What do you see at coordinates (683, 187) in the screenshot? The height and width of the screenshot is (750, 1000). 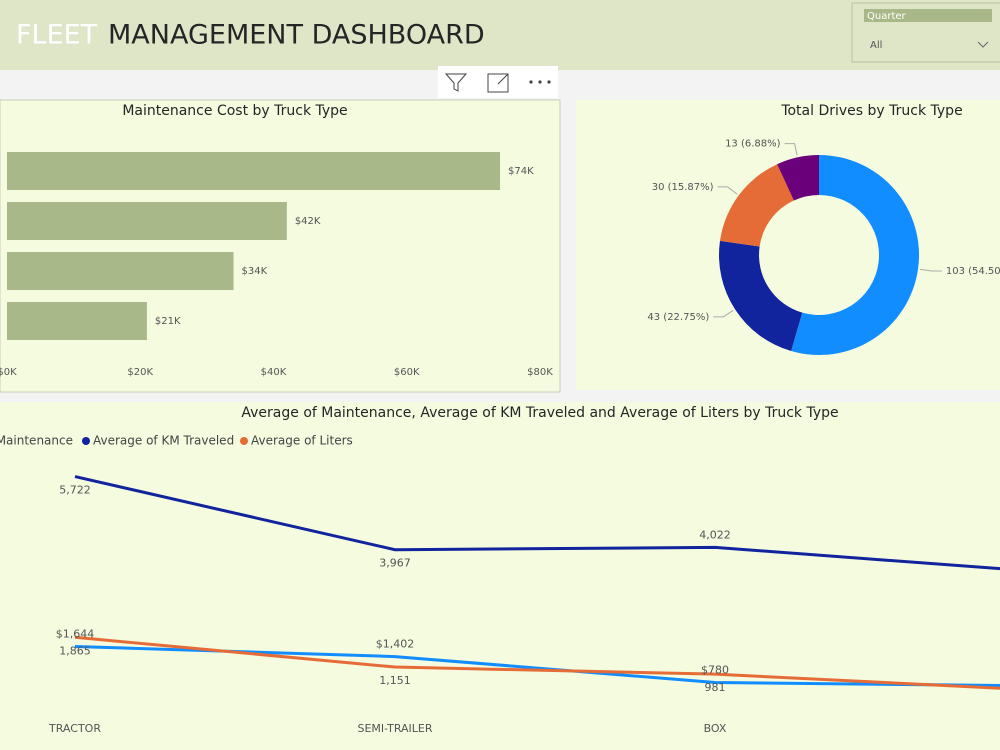 I see `data-label: 30 (15.87%)` at bounding box center [683, 187].